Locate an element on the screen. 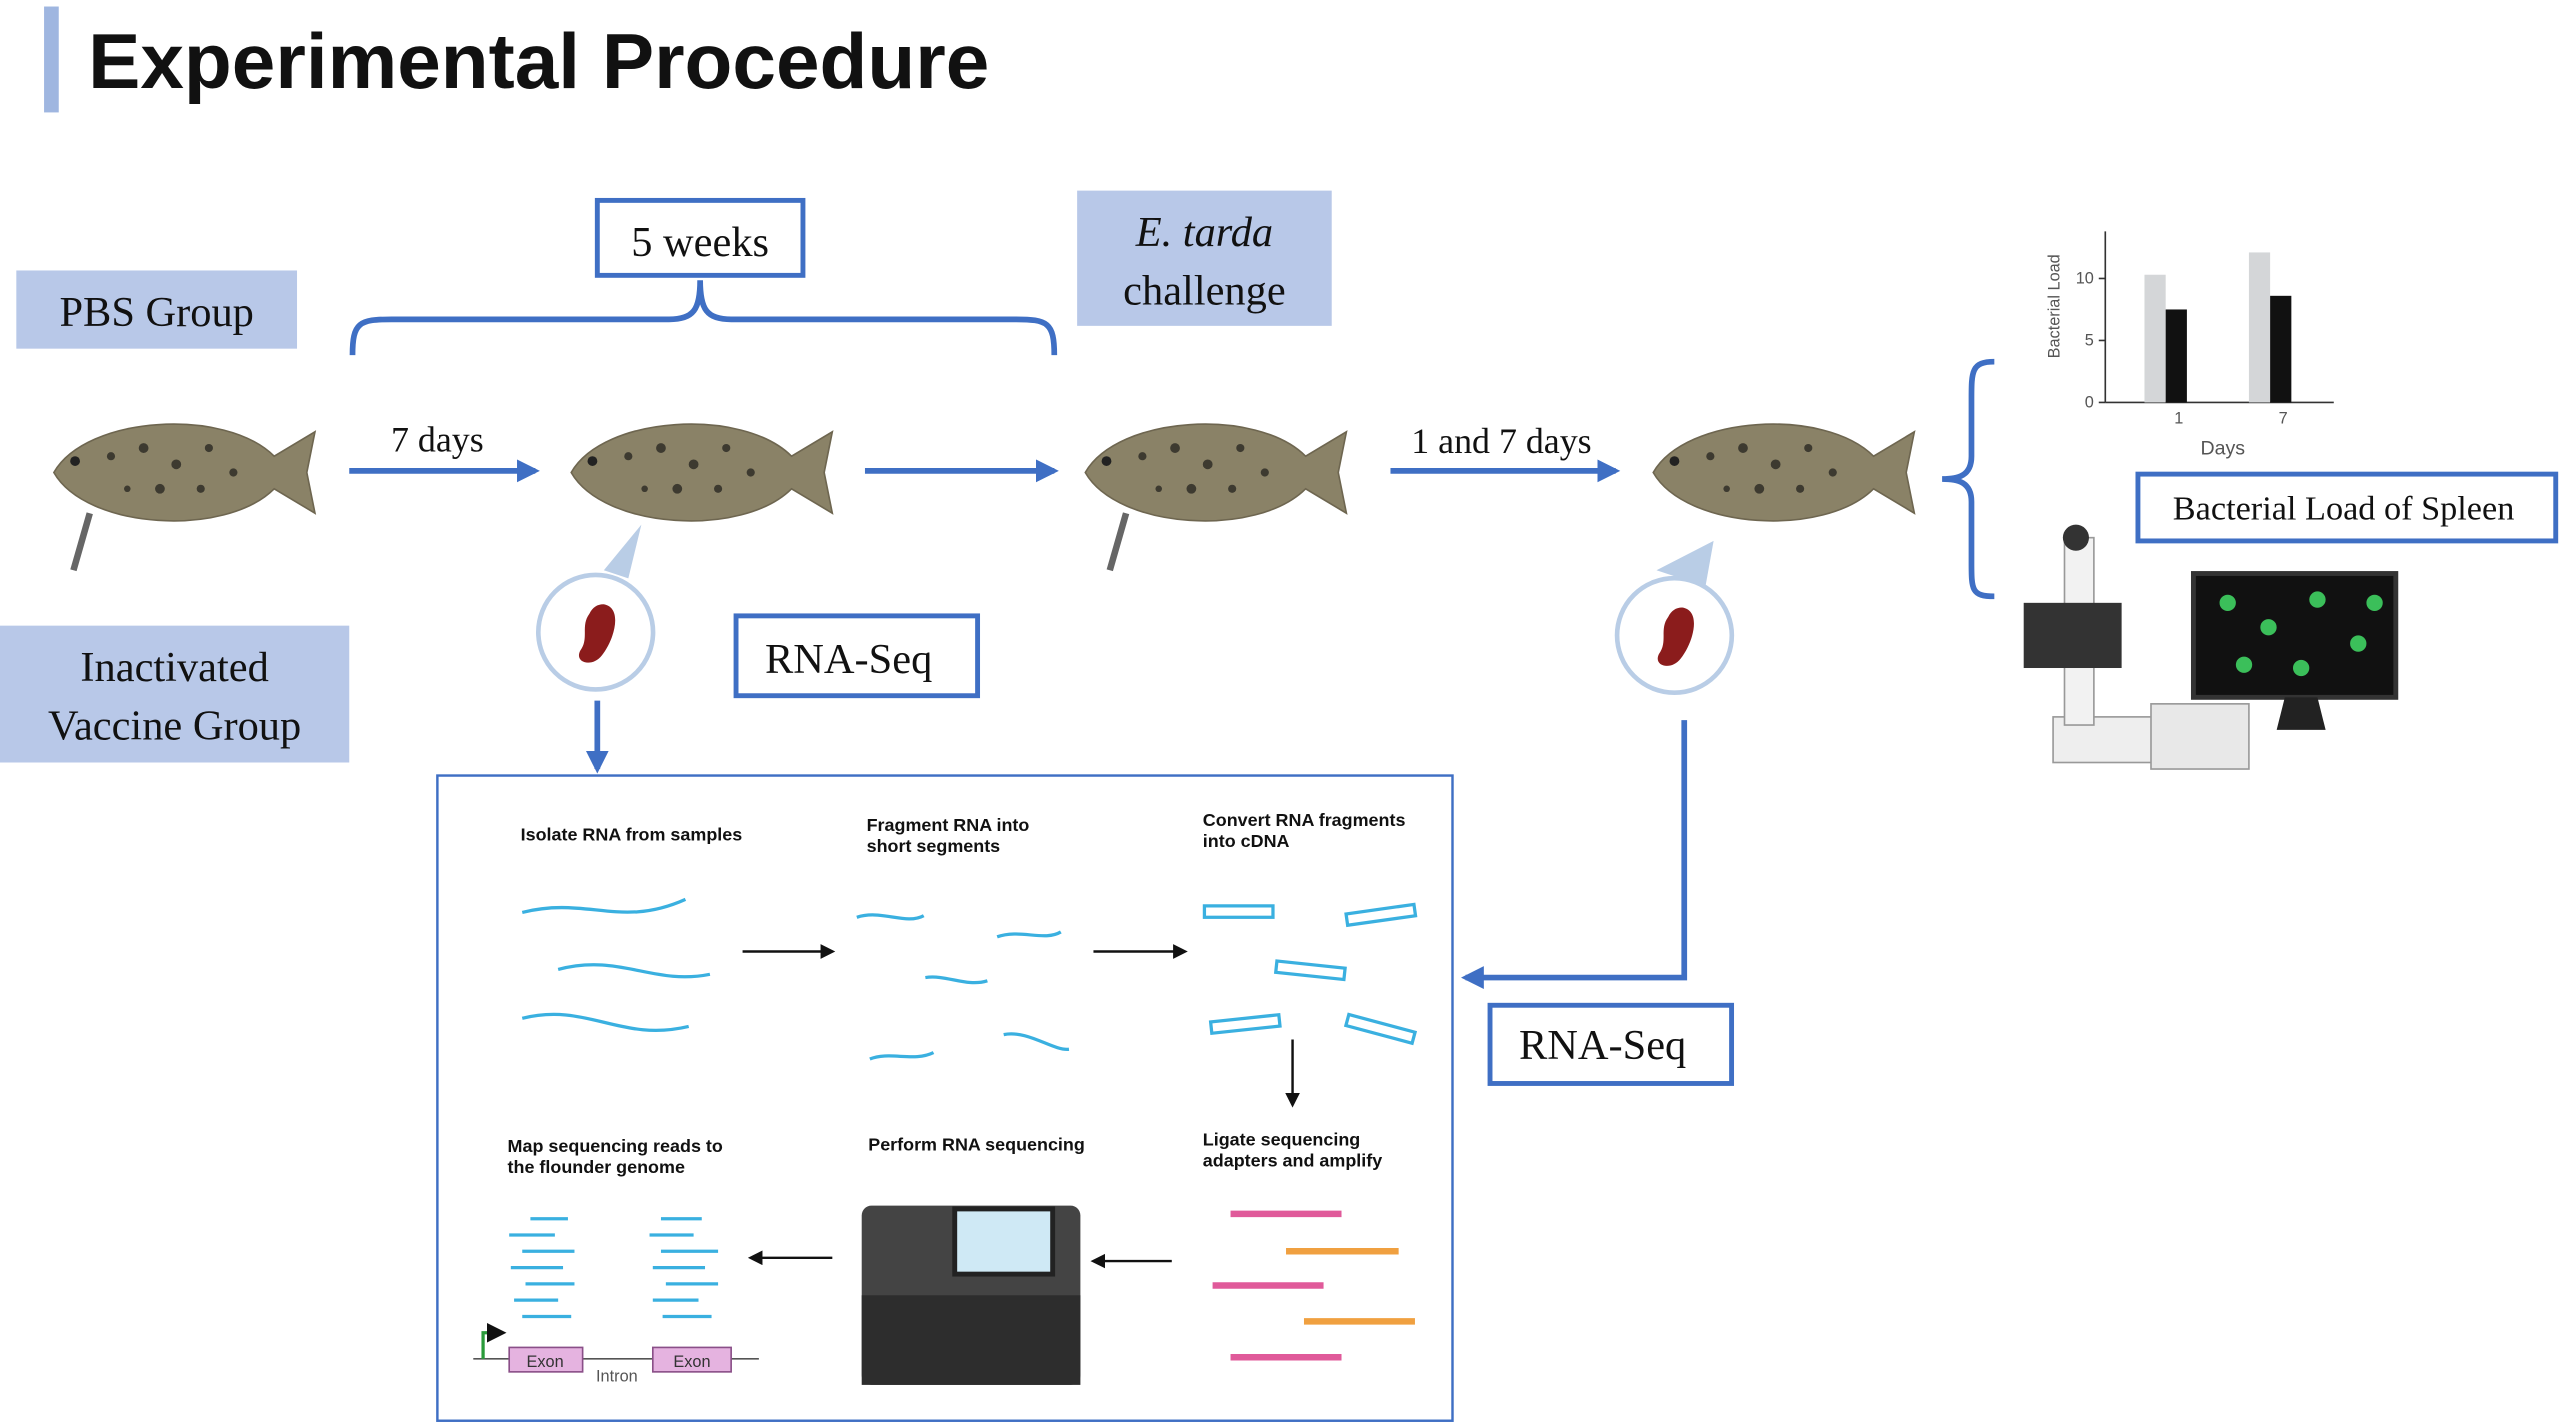 The width and height of the screenshot is (2559, 1424). x-axis-label: Days is located at coordinates (2223, 449).